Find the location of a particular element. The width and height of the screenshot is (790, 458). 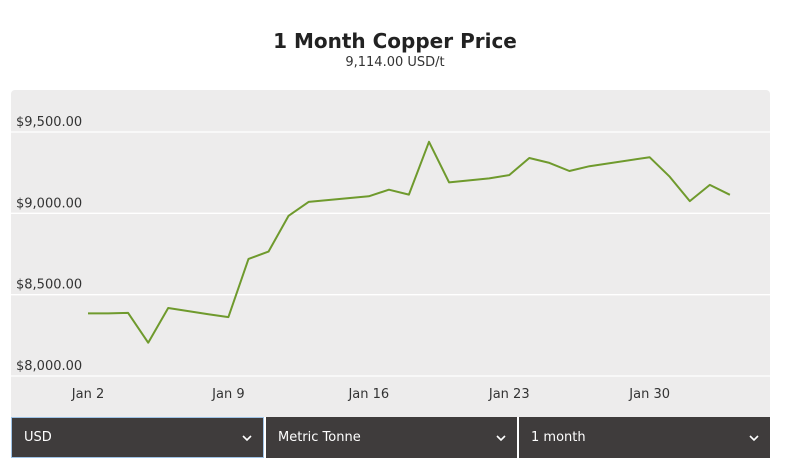

period-select-value: 1 month is located at coordinates (558, 437).